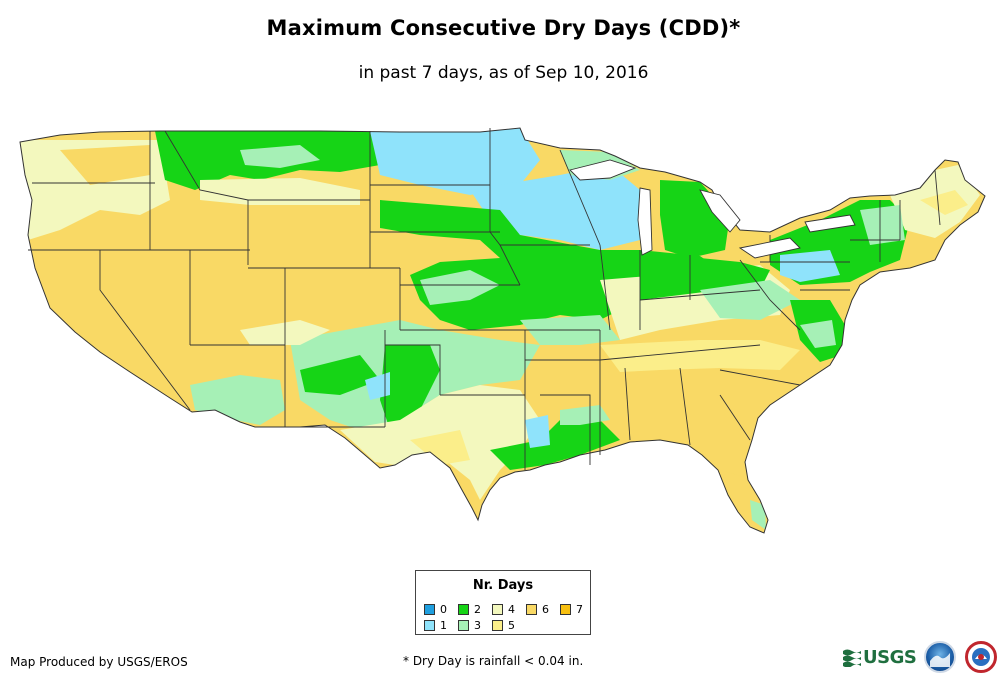 This screenshot has width=1007, height=691. I want to click on legend-item-2: 2, so click(469, 609).